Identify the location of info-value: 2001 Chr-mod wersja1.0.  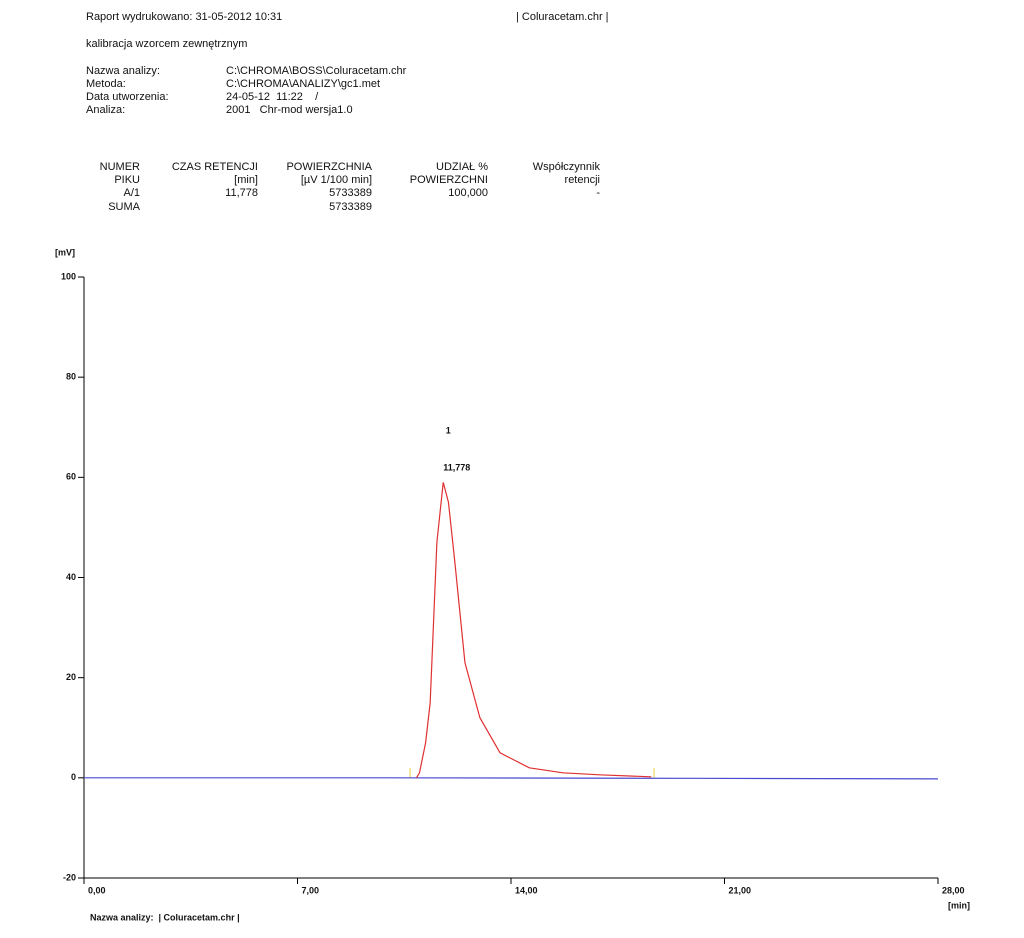
(289, 110).